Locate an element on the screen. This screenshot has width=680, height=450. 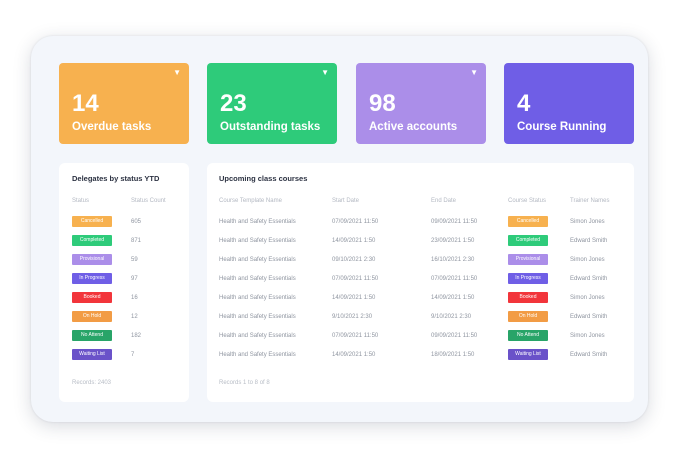
course-end-date: 18/09/2021 1:50 is located at coordinates (453, 355).